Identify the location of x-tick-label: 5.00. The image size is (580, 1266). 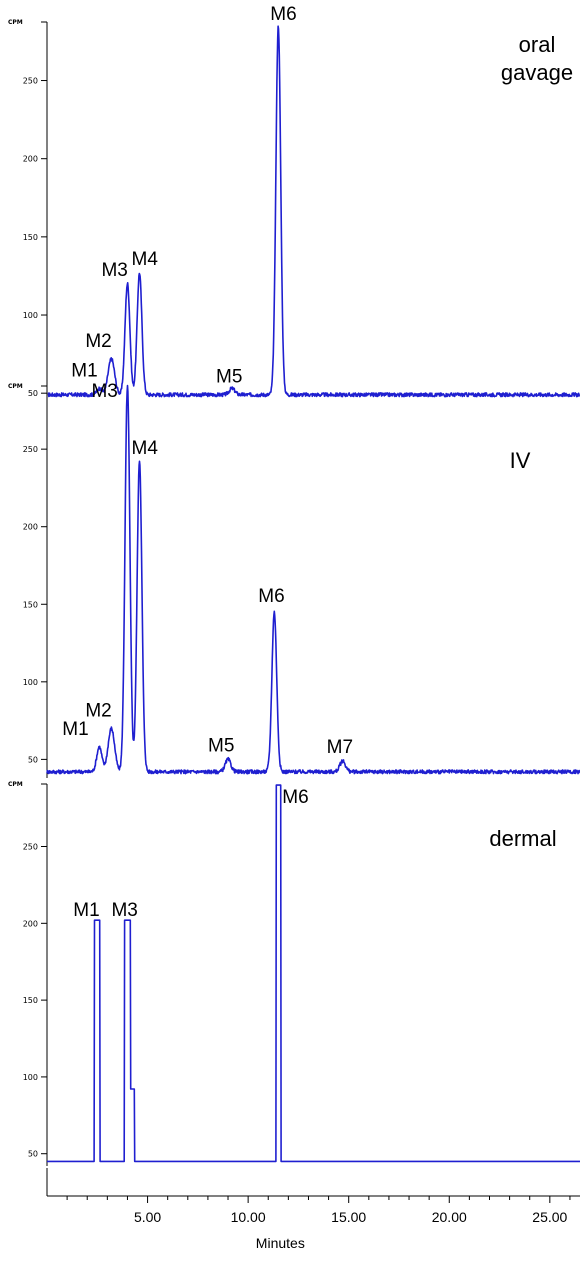
(147, 1217).